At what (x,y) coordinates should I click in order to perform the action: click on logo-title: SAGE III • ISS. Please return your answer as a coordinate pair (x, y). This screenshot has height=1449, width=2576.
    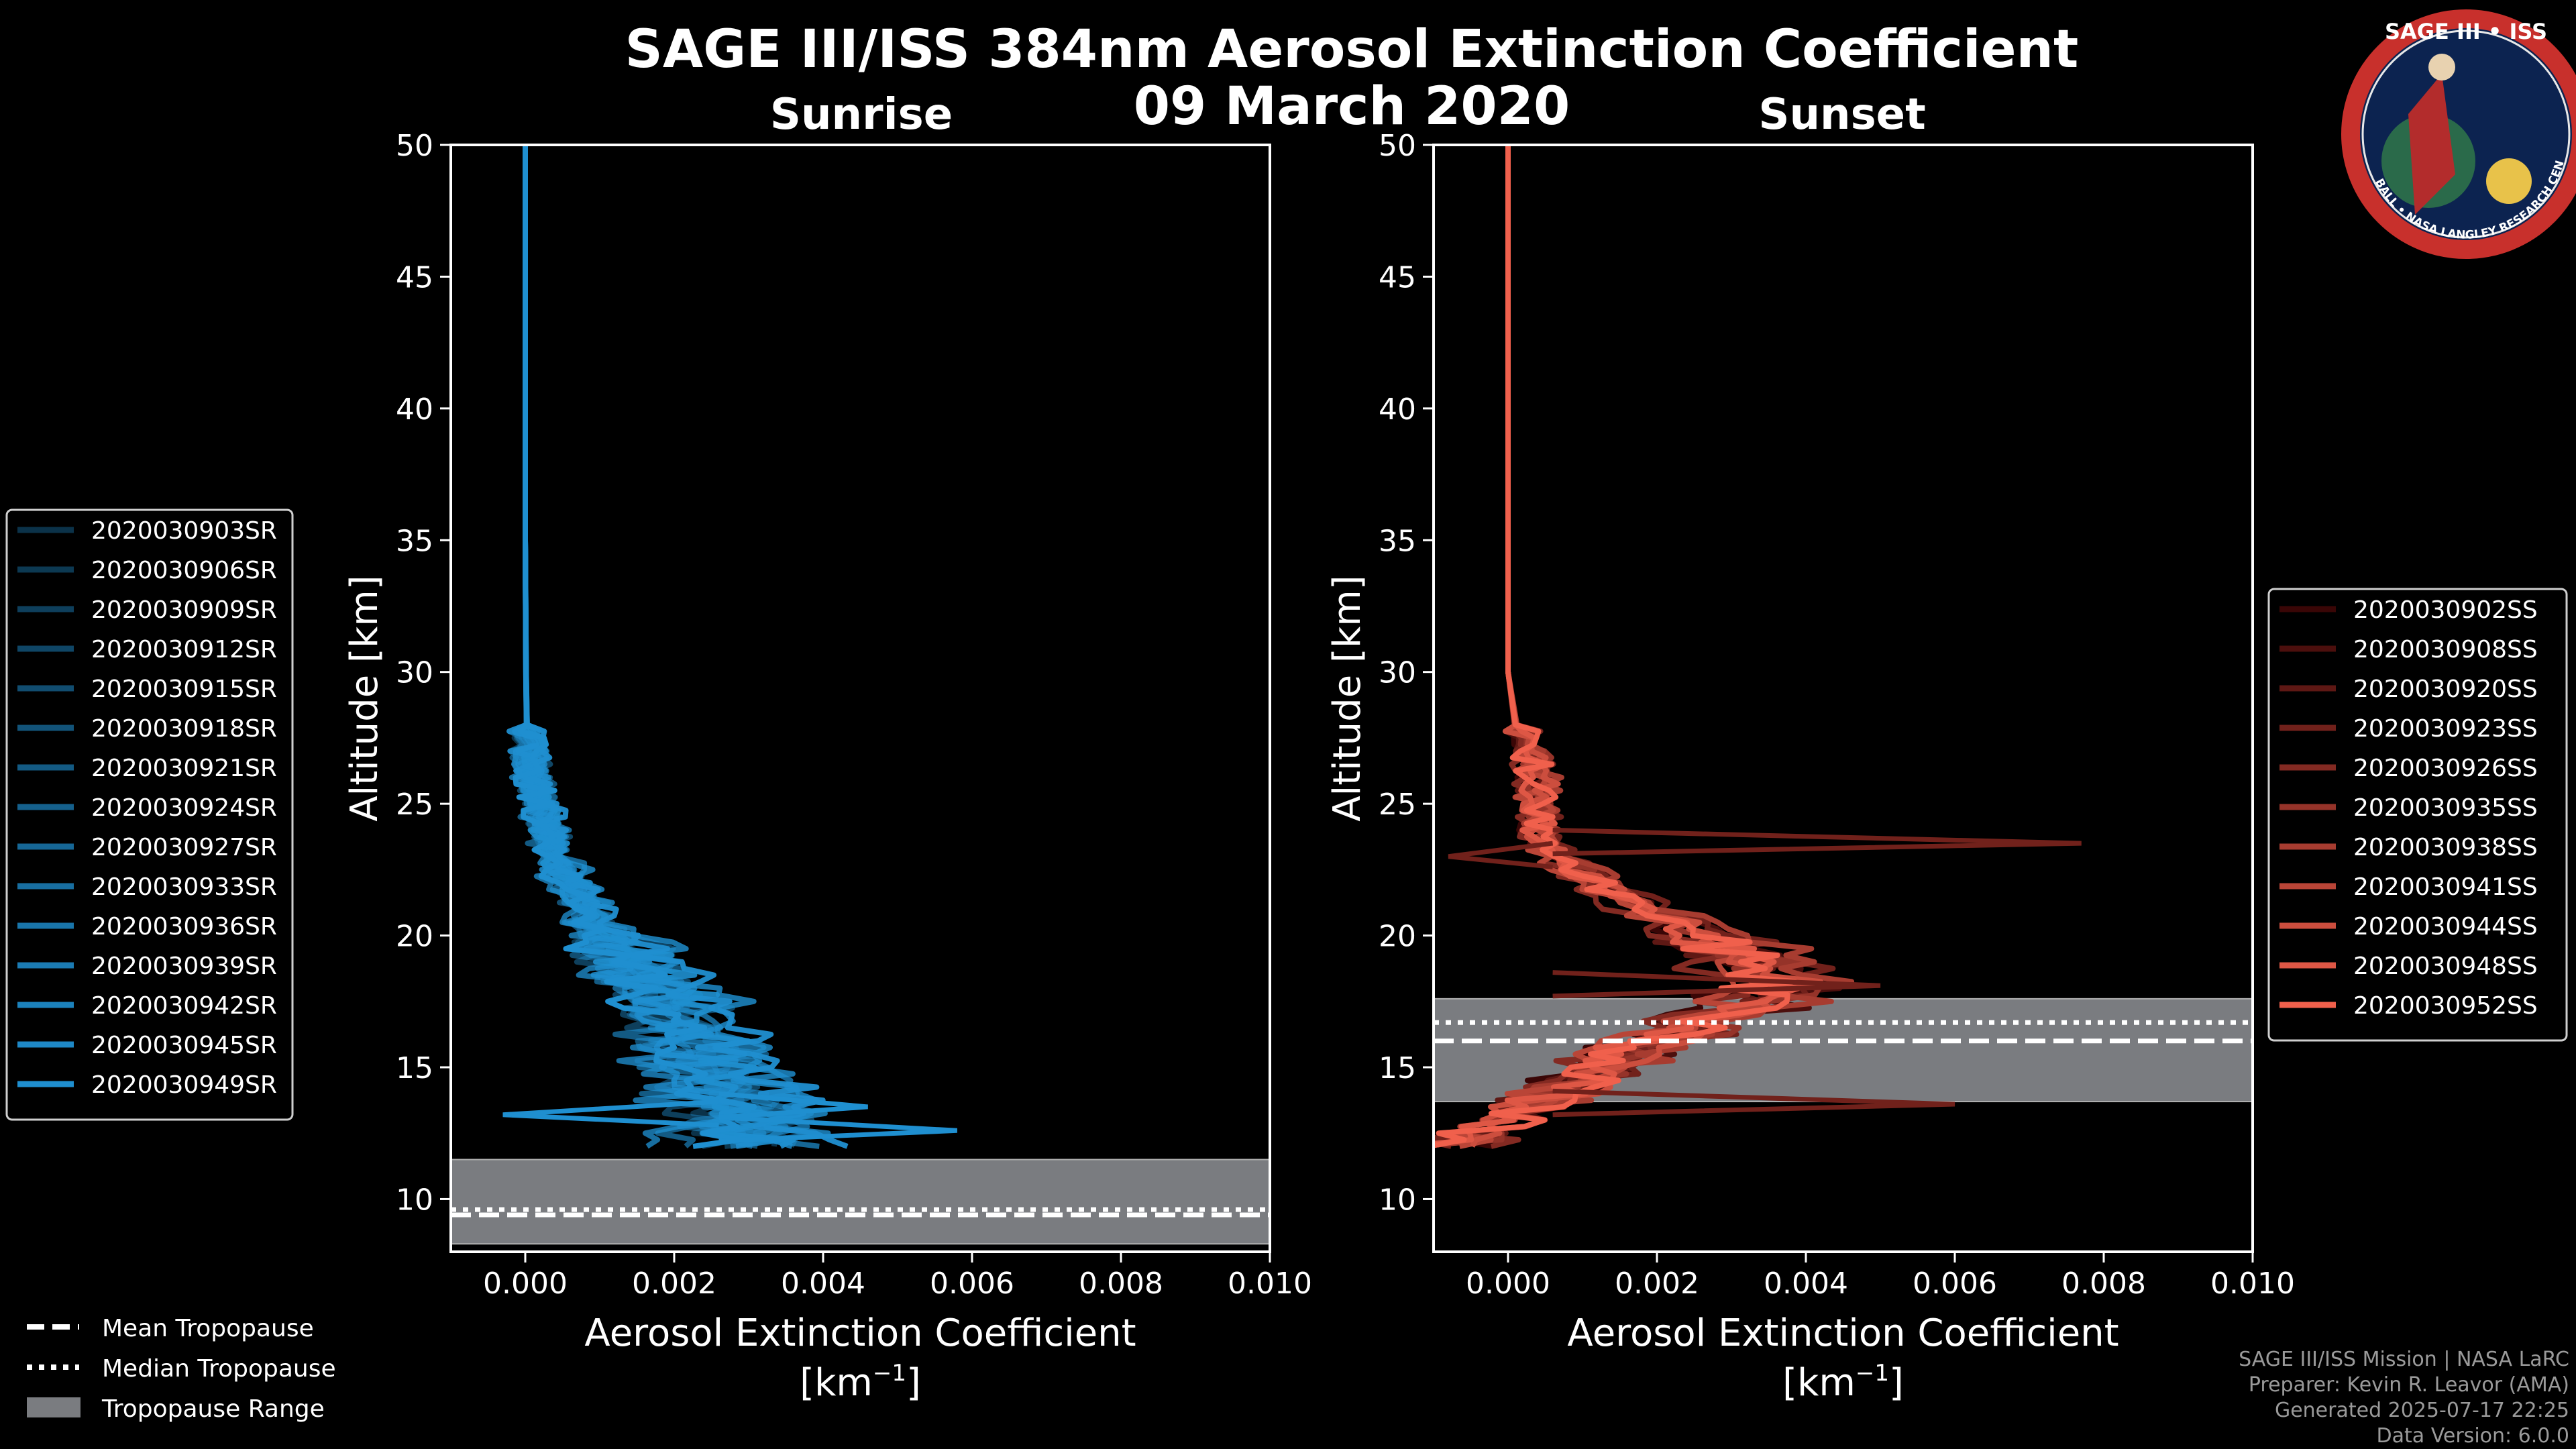
    Looking at the image, I should click on (2466, 31).